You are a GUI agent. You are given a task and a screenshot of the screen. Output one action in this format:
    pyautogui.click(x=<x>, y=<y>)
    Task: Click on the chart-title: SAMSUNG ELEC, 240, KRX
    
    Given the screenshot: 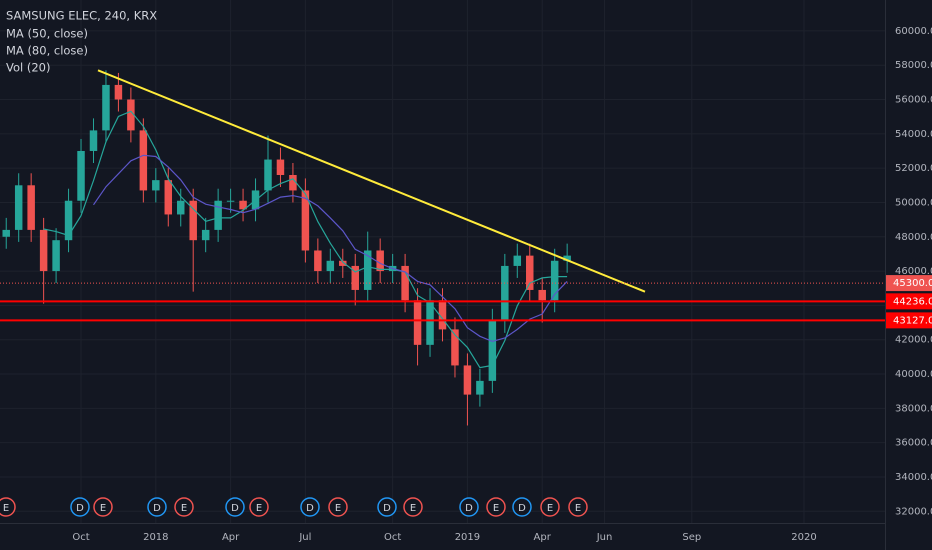 What is the action you would take?
    pyautogui.click(x=81, y=16)
    